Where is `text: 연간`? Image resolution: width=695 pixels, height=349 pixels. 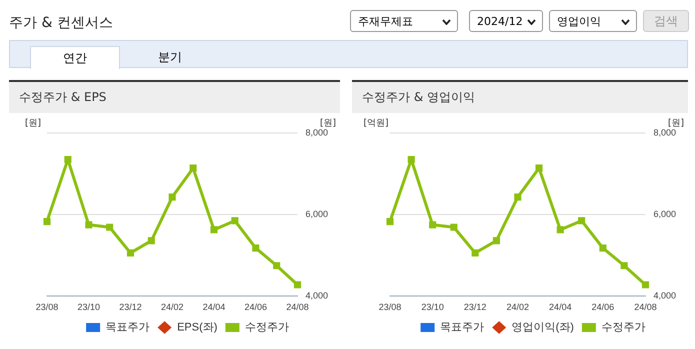 text: 연간 is located at coordinates (75, 57).